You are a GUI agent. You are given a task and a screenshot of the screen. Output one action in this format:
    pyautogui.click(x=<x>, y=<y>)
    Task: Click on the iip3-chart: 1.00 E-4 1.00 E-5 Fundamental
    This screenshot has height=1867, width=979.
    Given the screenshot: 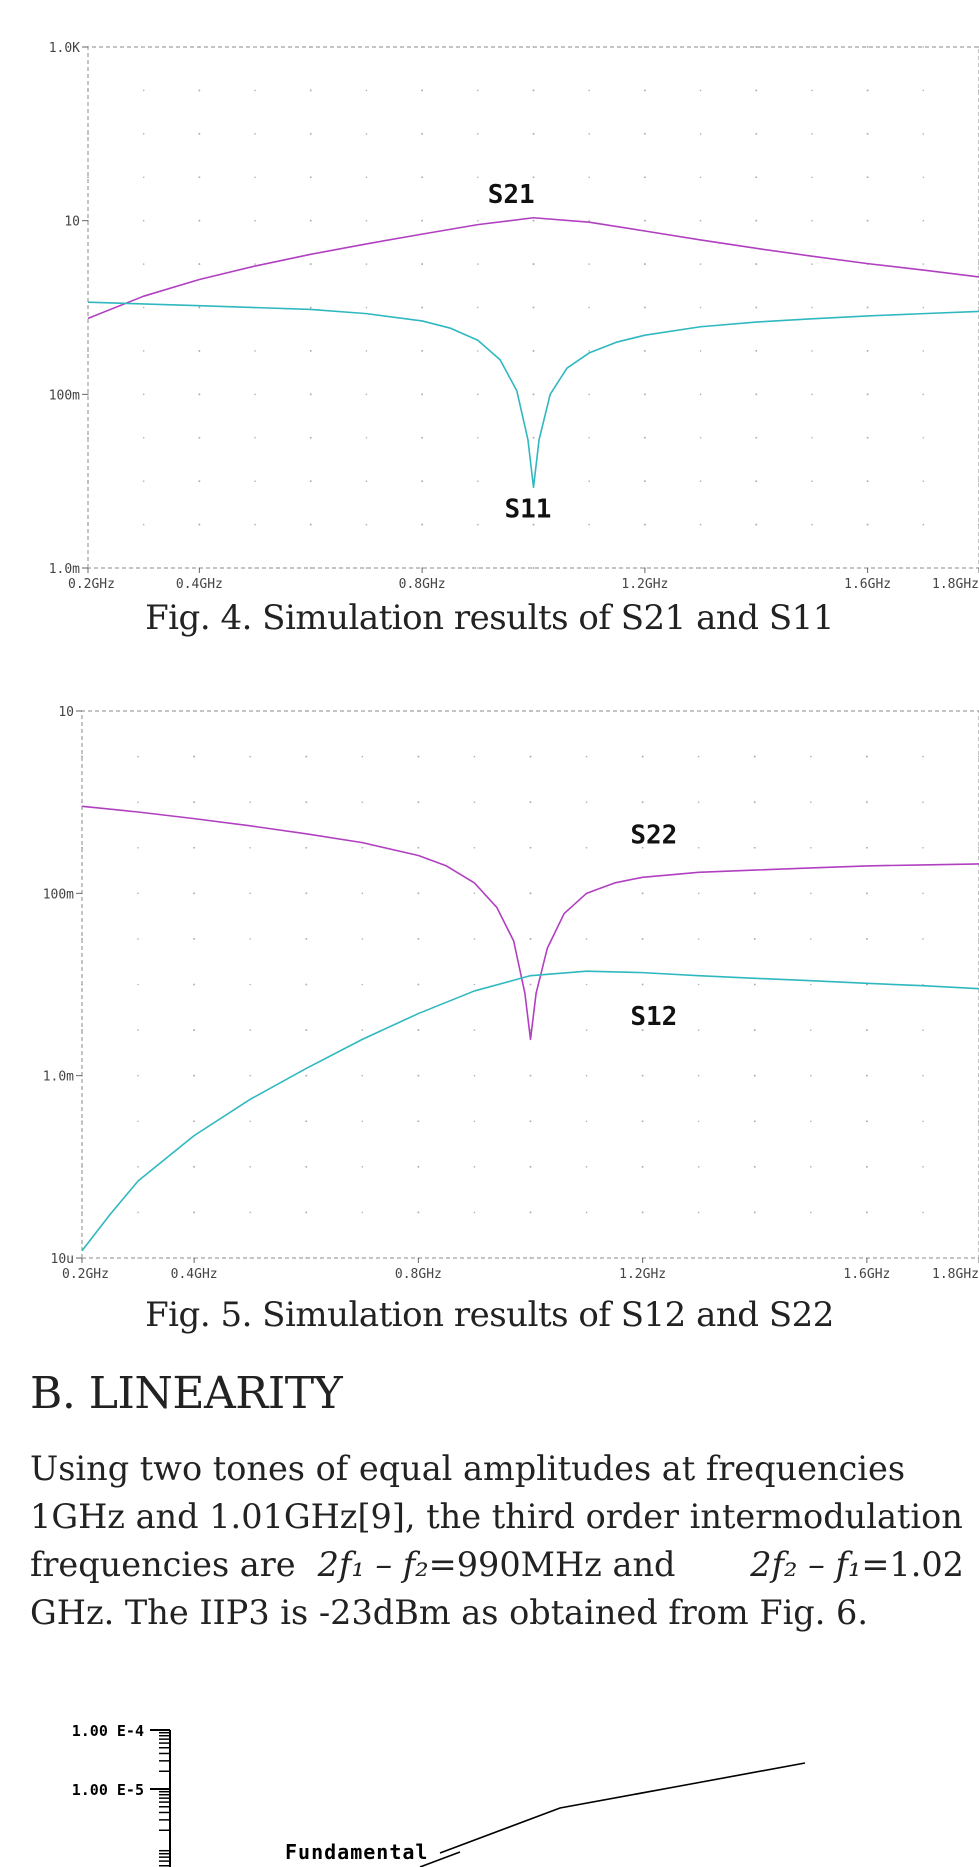 What is the action you would take?
    pyautogui.click(x=439, y=1794)
    